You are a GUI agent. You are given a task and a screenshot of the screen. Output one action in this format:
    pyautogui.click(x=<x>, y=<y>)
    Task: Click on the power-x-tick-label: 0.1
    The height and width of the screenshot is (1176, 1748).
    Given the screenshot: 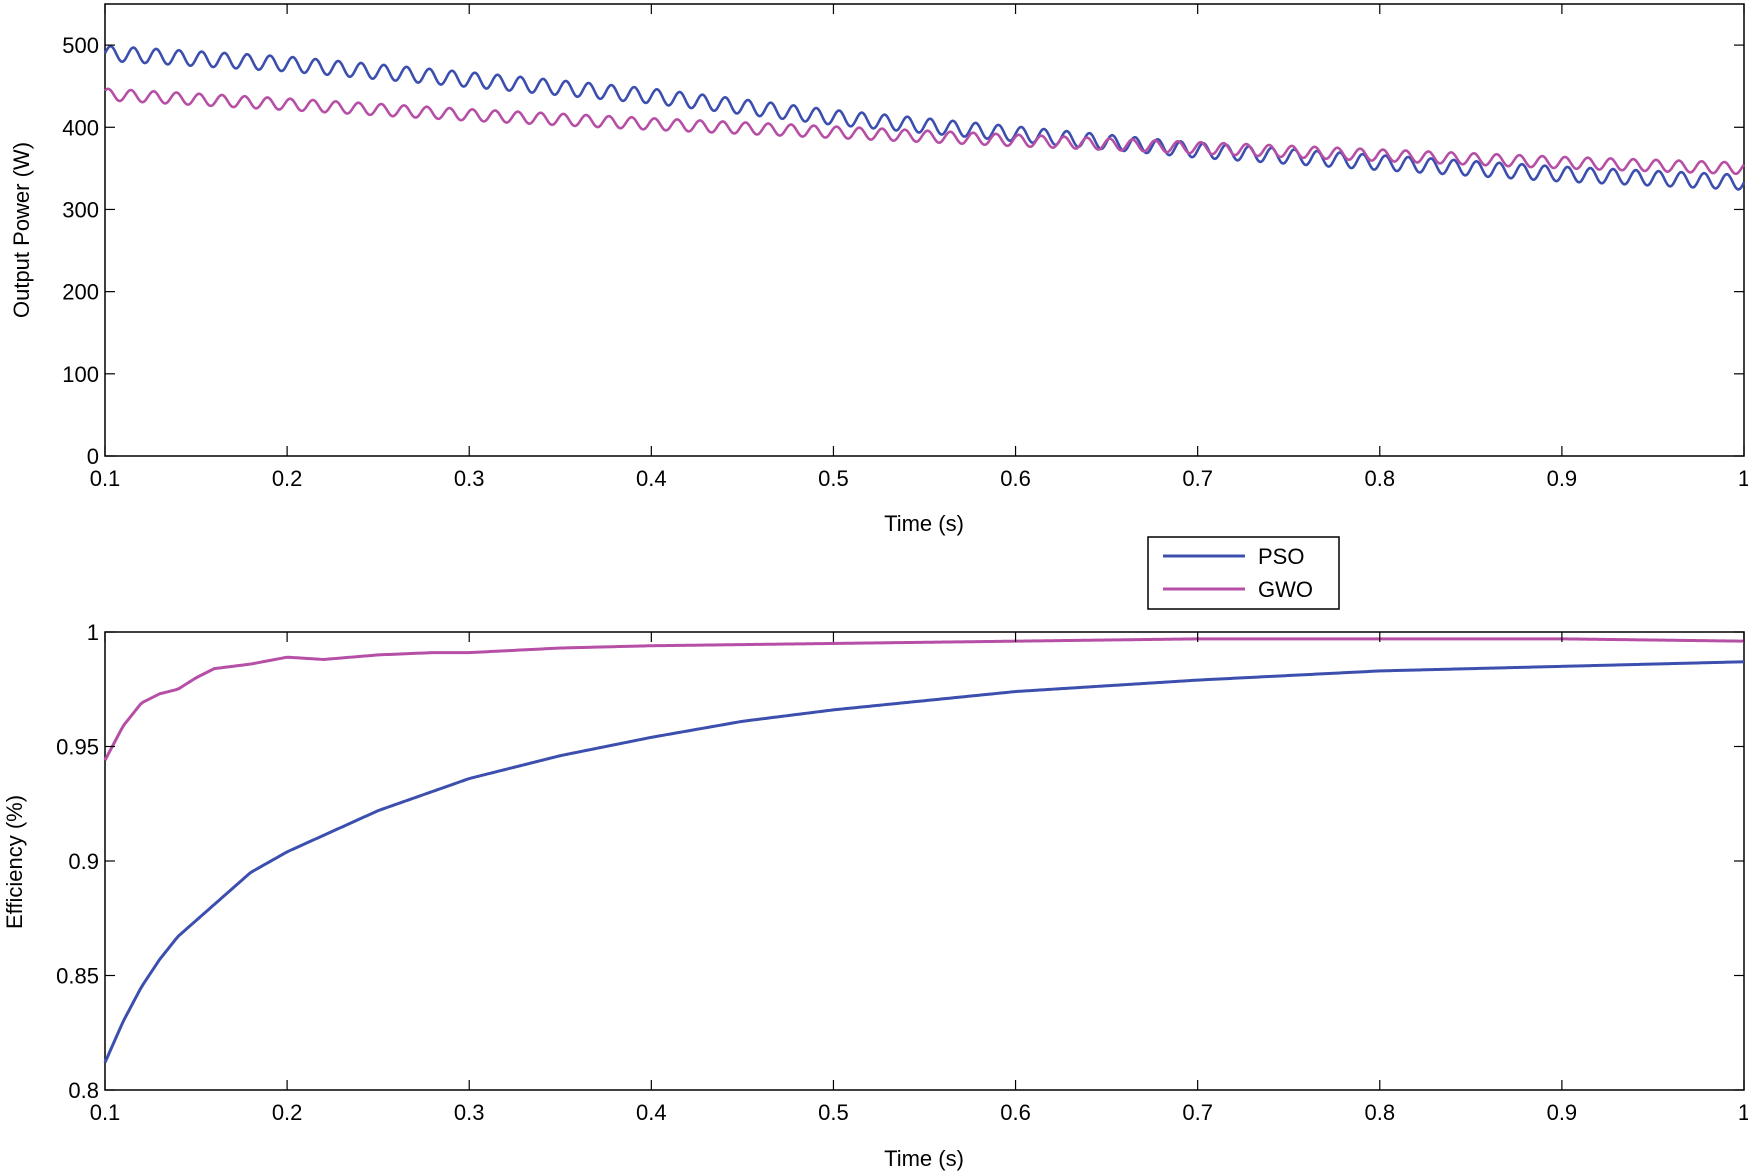 What is the action you would take?
    pyautogui.click(x=105, y=478)
    